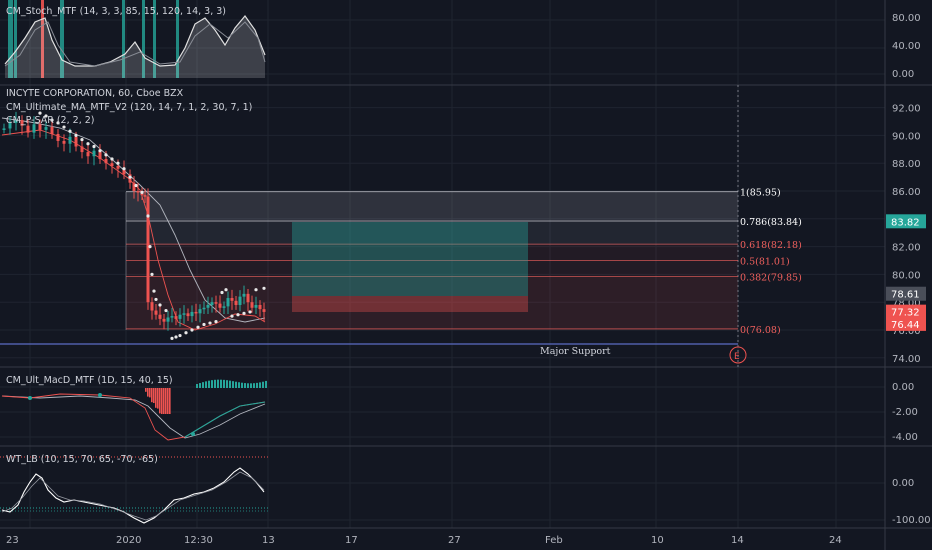 Image resolution: width=932 pixels, height=550 pixels. Describe the element at coordinates (135, 44) in the screenshot. I see `stoch-d-line` at that location.